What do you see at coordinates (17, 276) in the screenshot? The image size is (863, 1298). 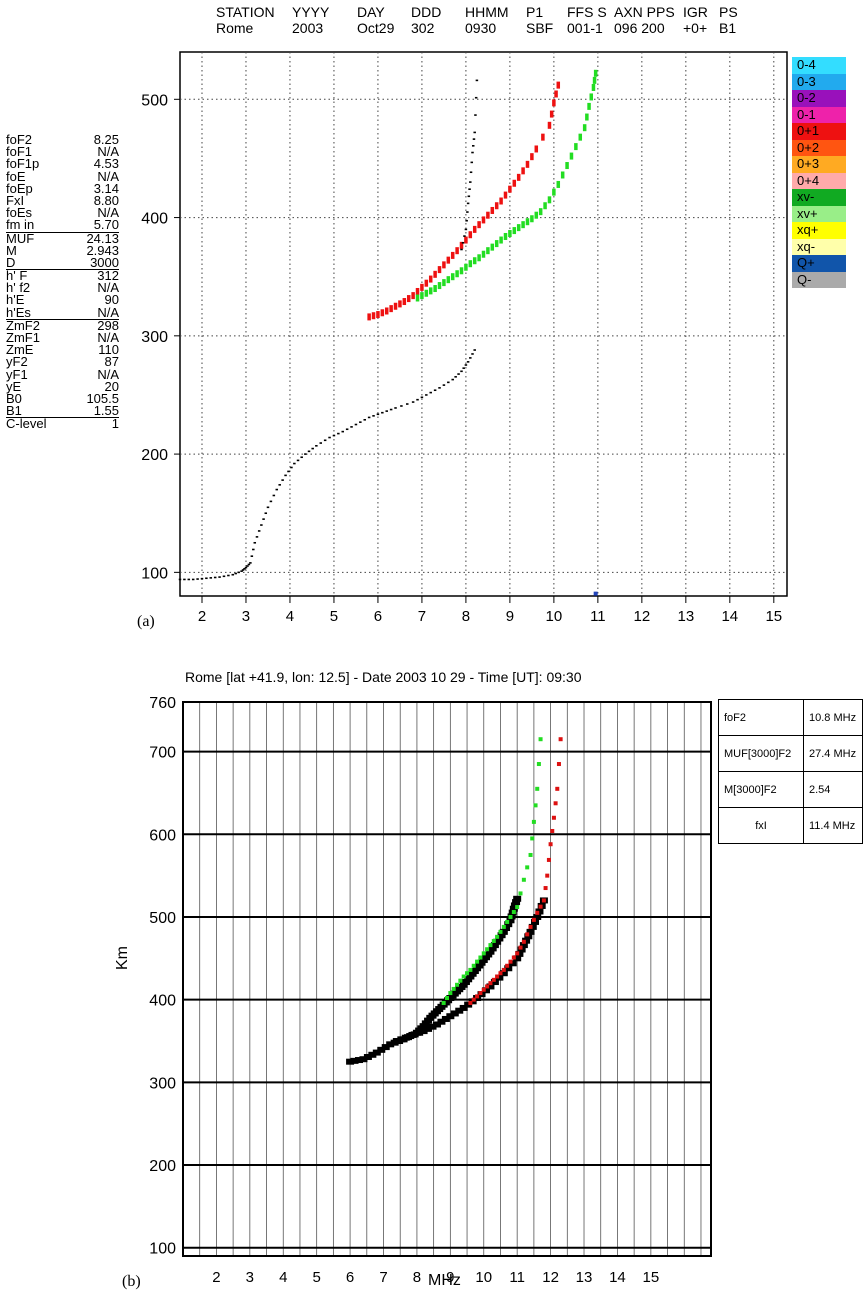 I see `param-name: h' F` at bounding box center [17, 276].